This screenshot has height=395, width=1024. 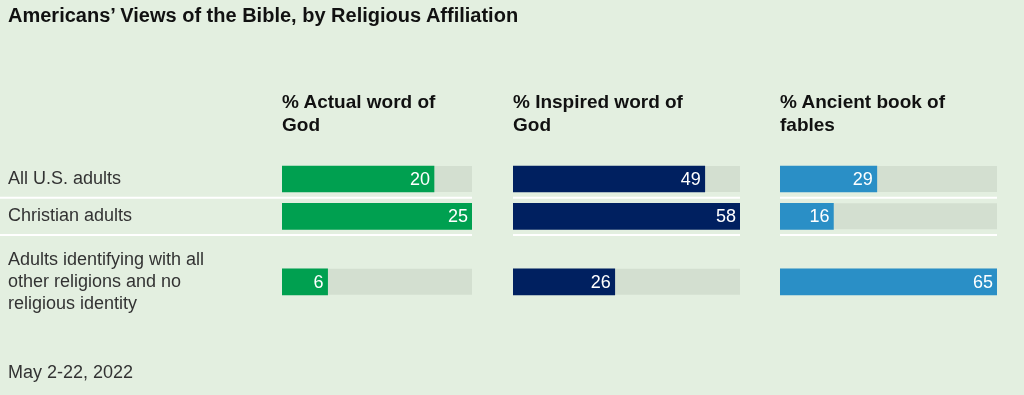 I want to click on data-label: 58, so click(x=725, y=216).